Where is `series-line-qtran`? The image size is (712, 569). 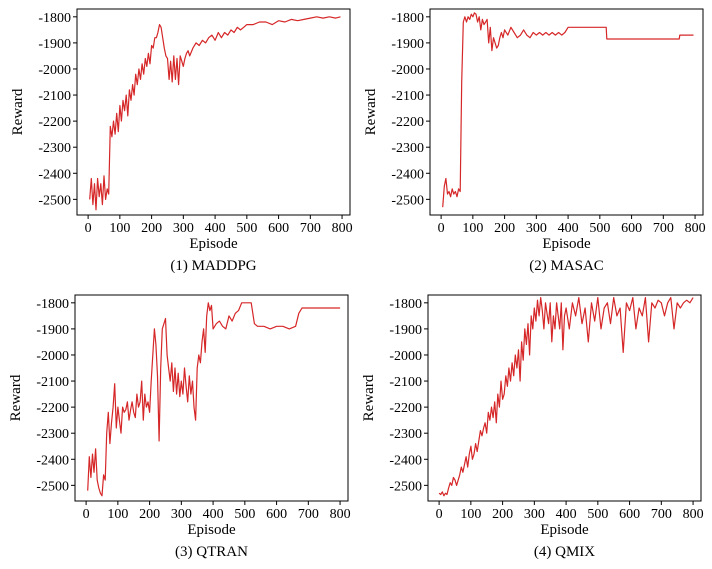 series-line-qtran is located at coordinates (214, 399).